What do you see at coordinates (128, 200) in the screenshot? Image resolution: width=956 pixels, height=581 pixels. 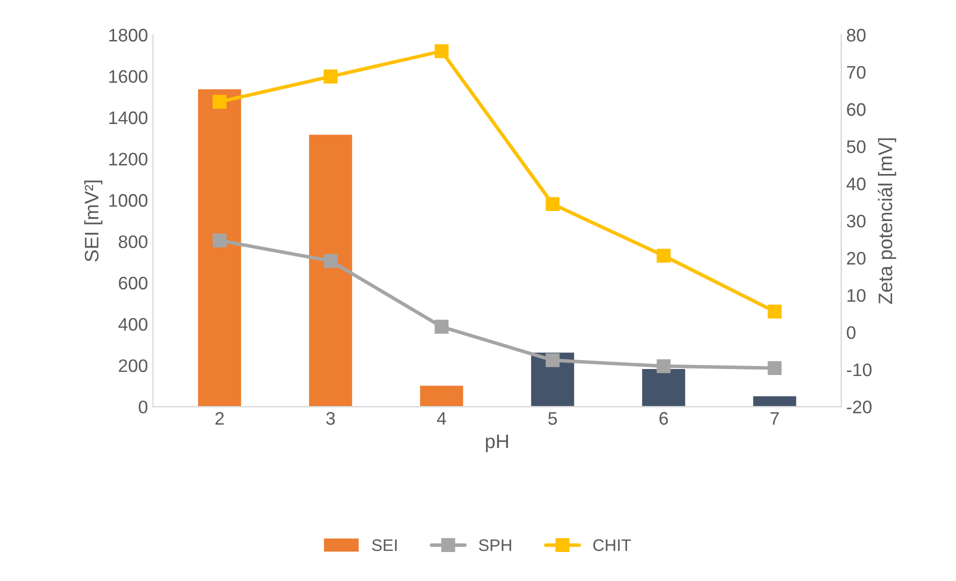 I see `y-tick-label: 1000` at bounding box center [128, 200].